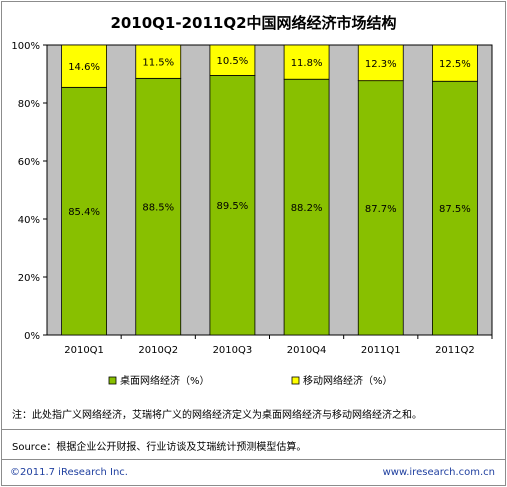  I want to click on data-label: 89.5%, so click(233, 206).